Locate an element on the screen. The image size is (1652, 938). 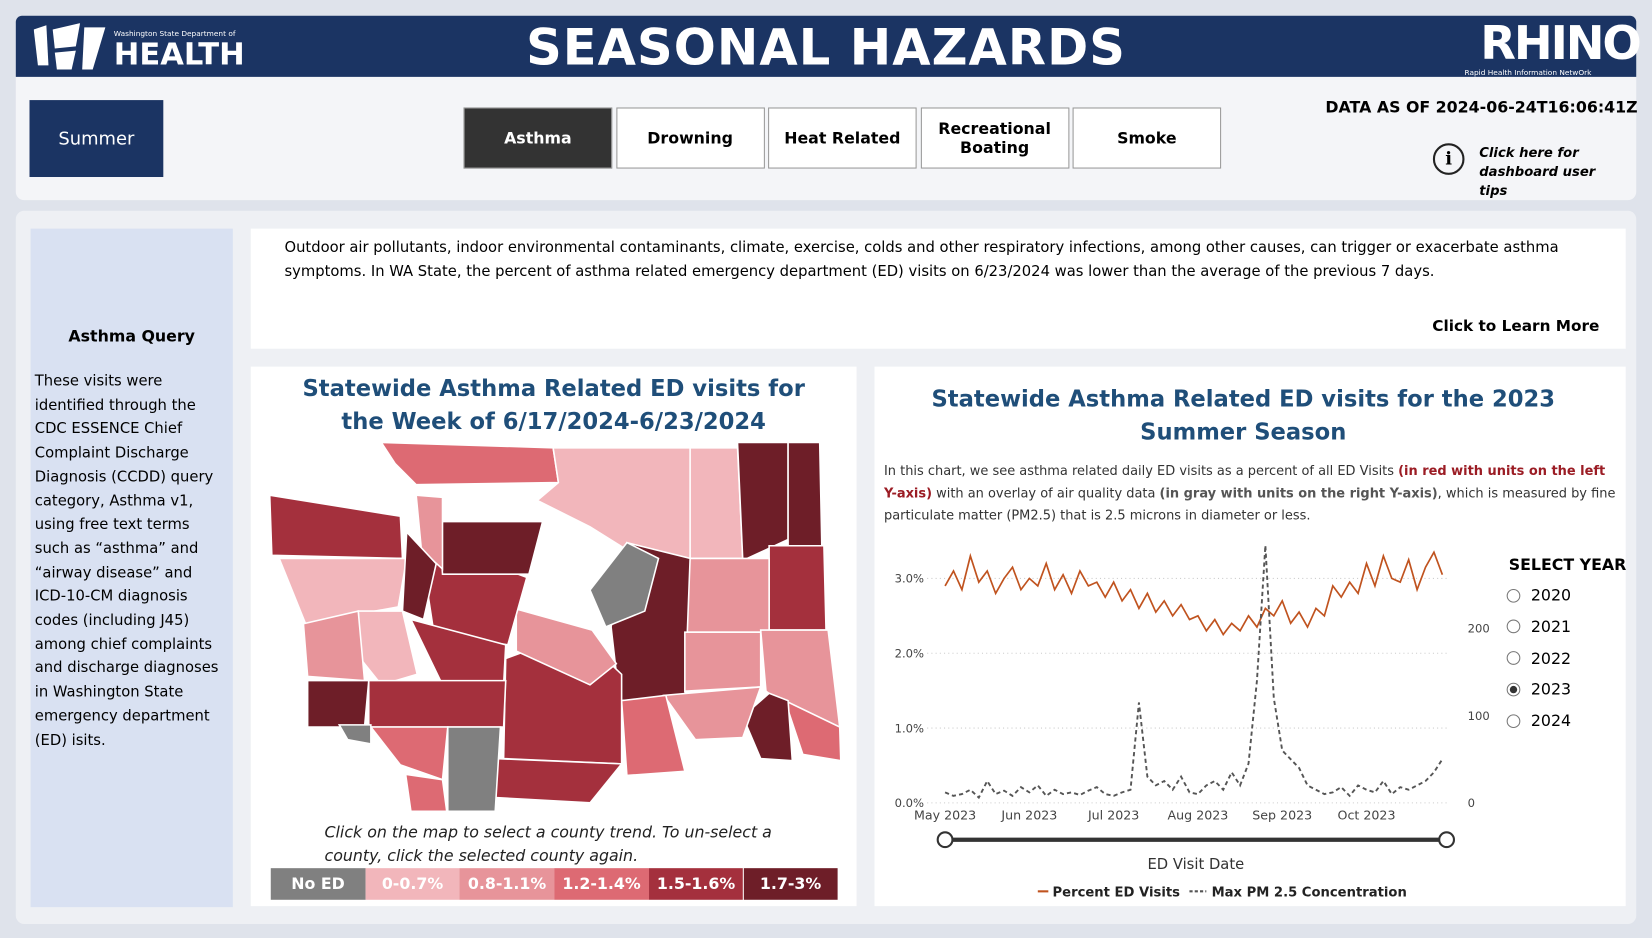
legend-bin: No ED is located at coordinates (318, 884).